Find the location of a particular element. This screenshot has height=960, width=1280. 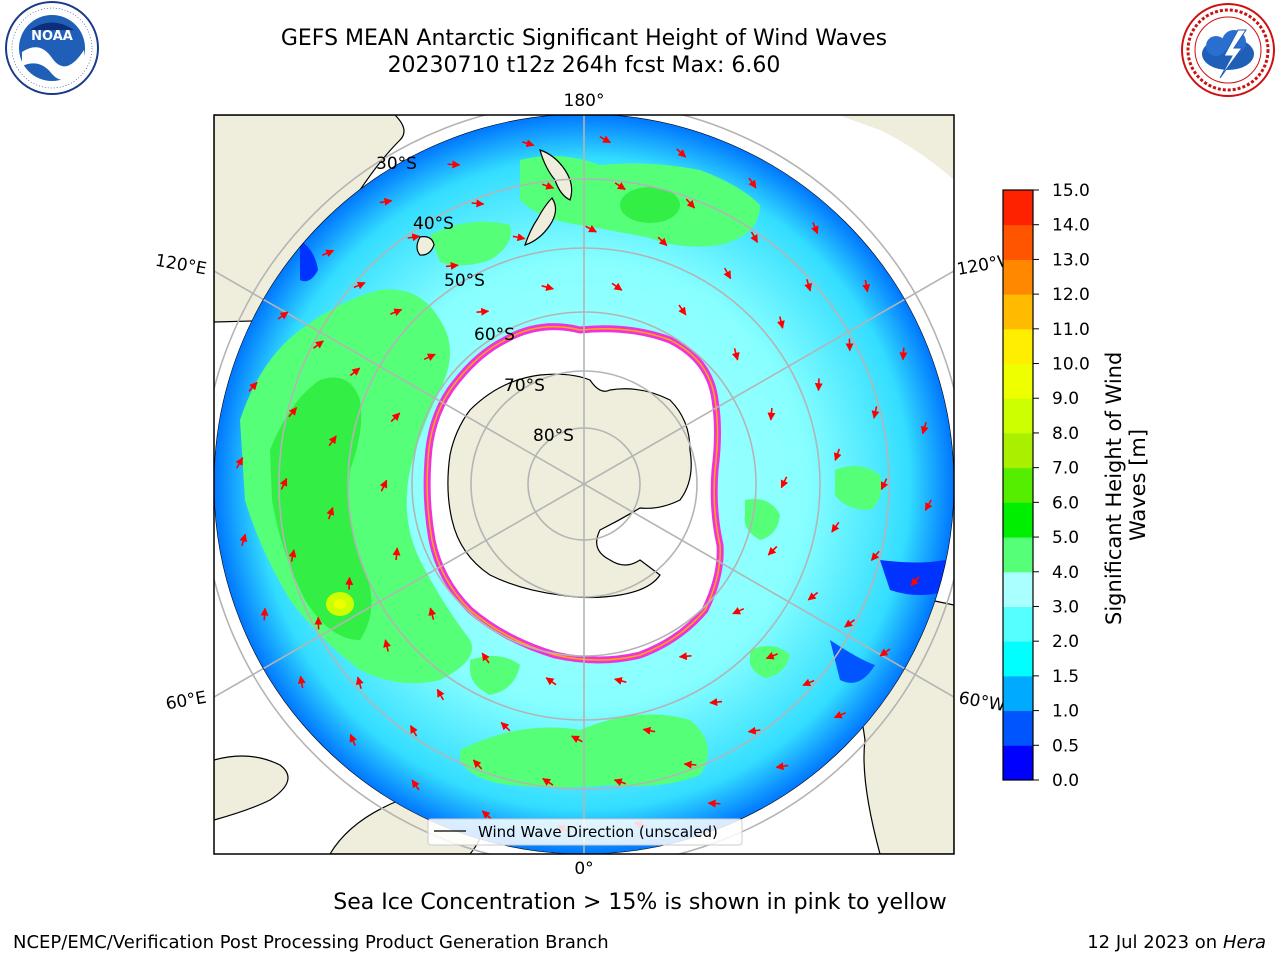

colorbar-tick-label: 7.0 is located at coordinates (1065, 469).